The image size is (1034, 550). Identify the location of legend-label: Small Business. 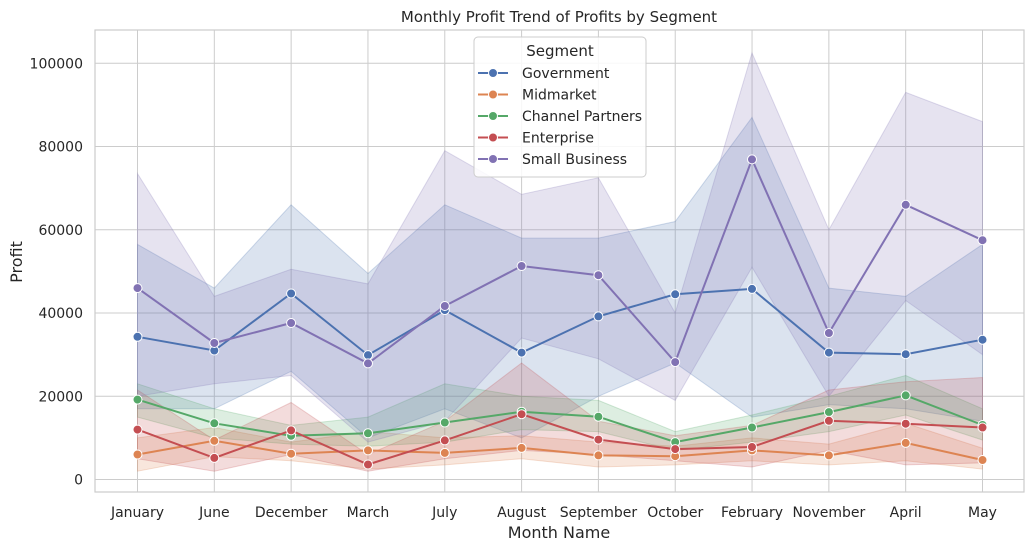
(574, 160).